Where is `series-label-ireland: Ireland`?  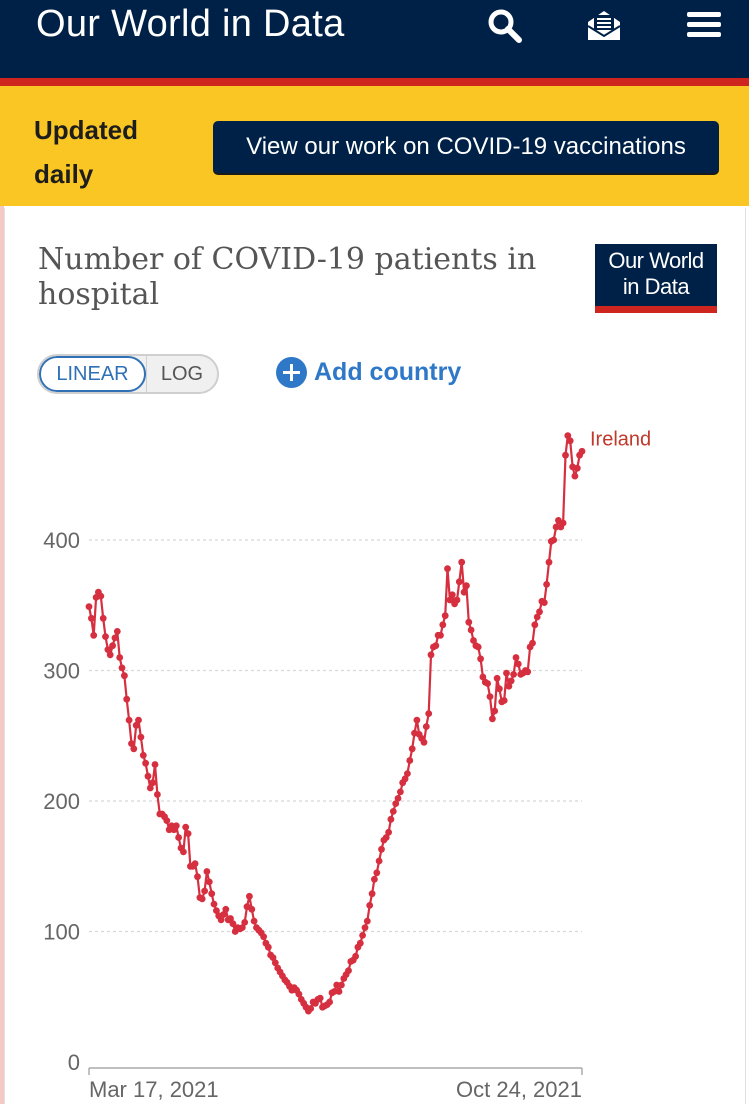
series-label-ireland: Ireland is located at coordinates (620, 439).